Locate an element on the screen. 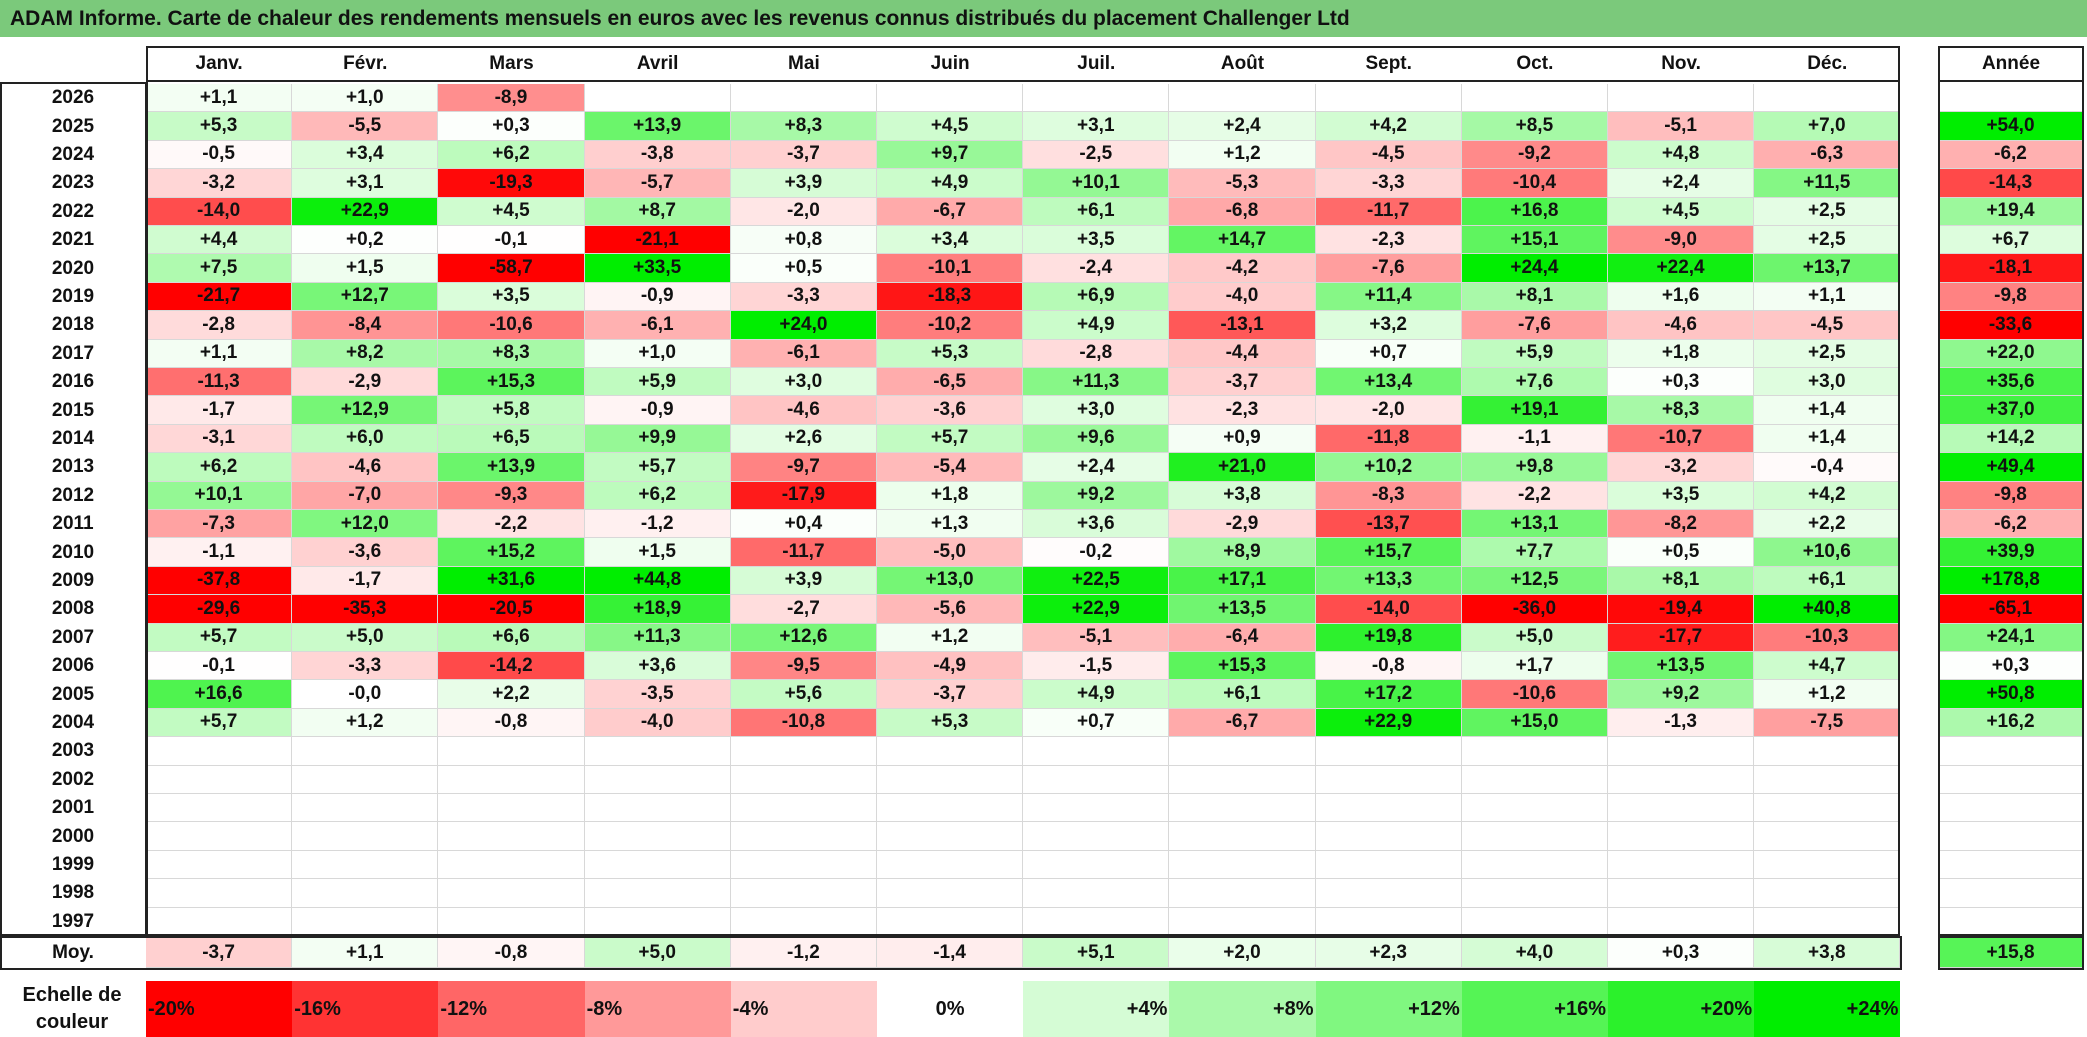  heatmap-cell: -2,5 is located at coordinates (1096, 155).